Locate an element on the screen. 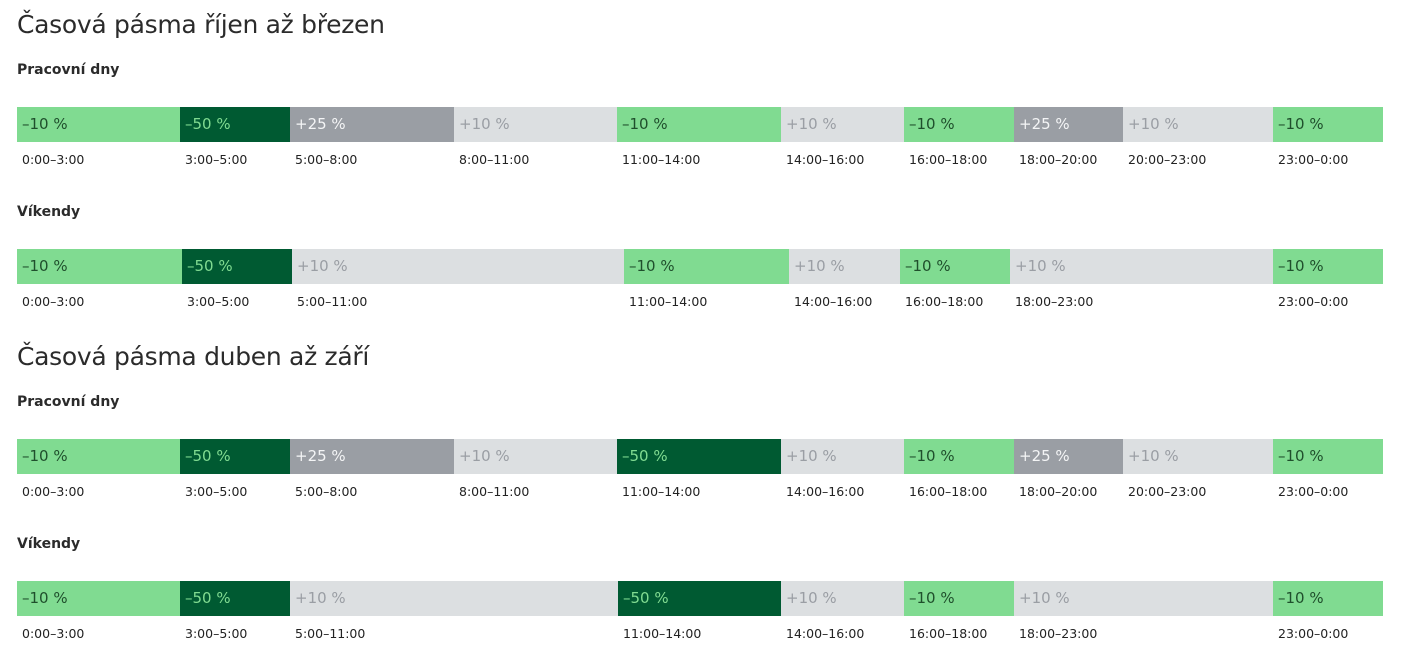 The height and width of the screenshot is (663, 1408). time-segment: +10 % 18:00–23:00 is located at coordinates (1143, 611).